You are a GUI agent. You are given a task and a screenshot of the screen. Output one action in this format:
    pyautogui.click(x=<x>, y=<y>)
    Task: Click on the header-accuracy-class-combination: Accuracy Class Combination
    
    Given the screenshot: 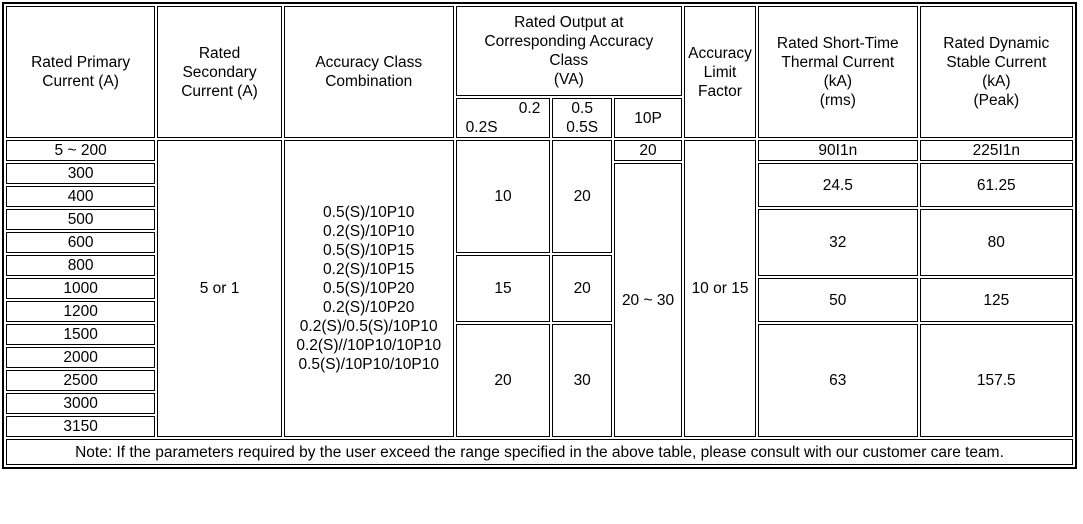 What is the action you would take?
    pyautogui.click(x=368, y=72)
    